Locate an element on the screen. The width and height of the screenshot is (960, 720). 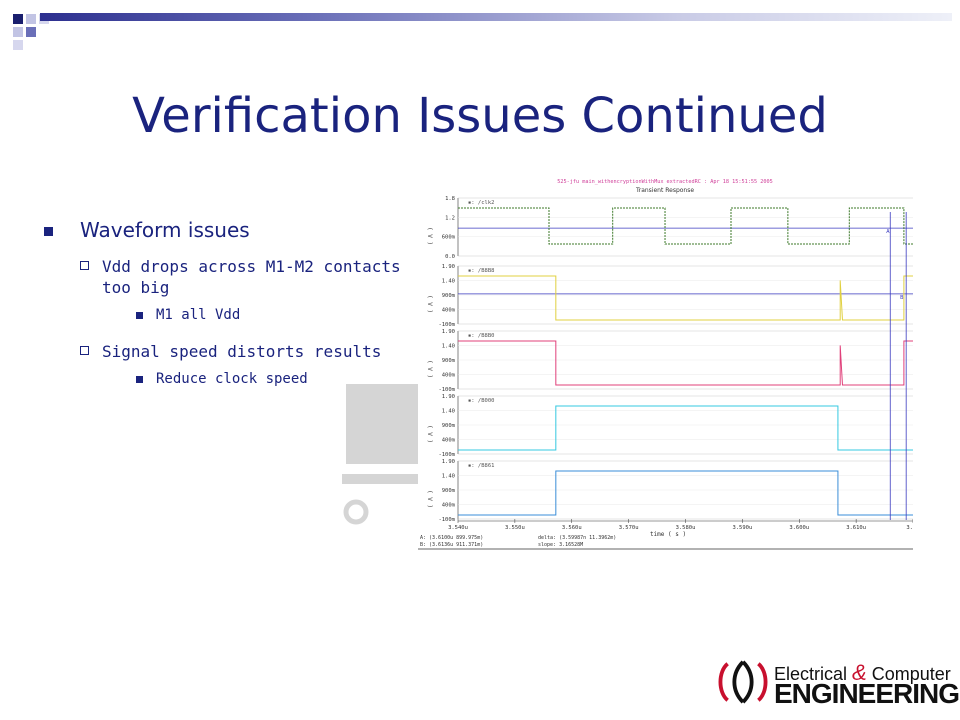
time-tick-label: 3.550u is located at coordinates (515, 528).